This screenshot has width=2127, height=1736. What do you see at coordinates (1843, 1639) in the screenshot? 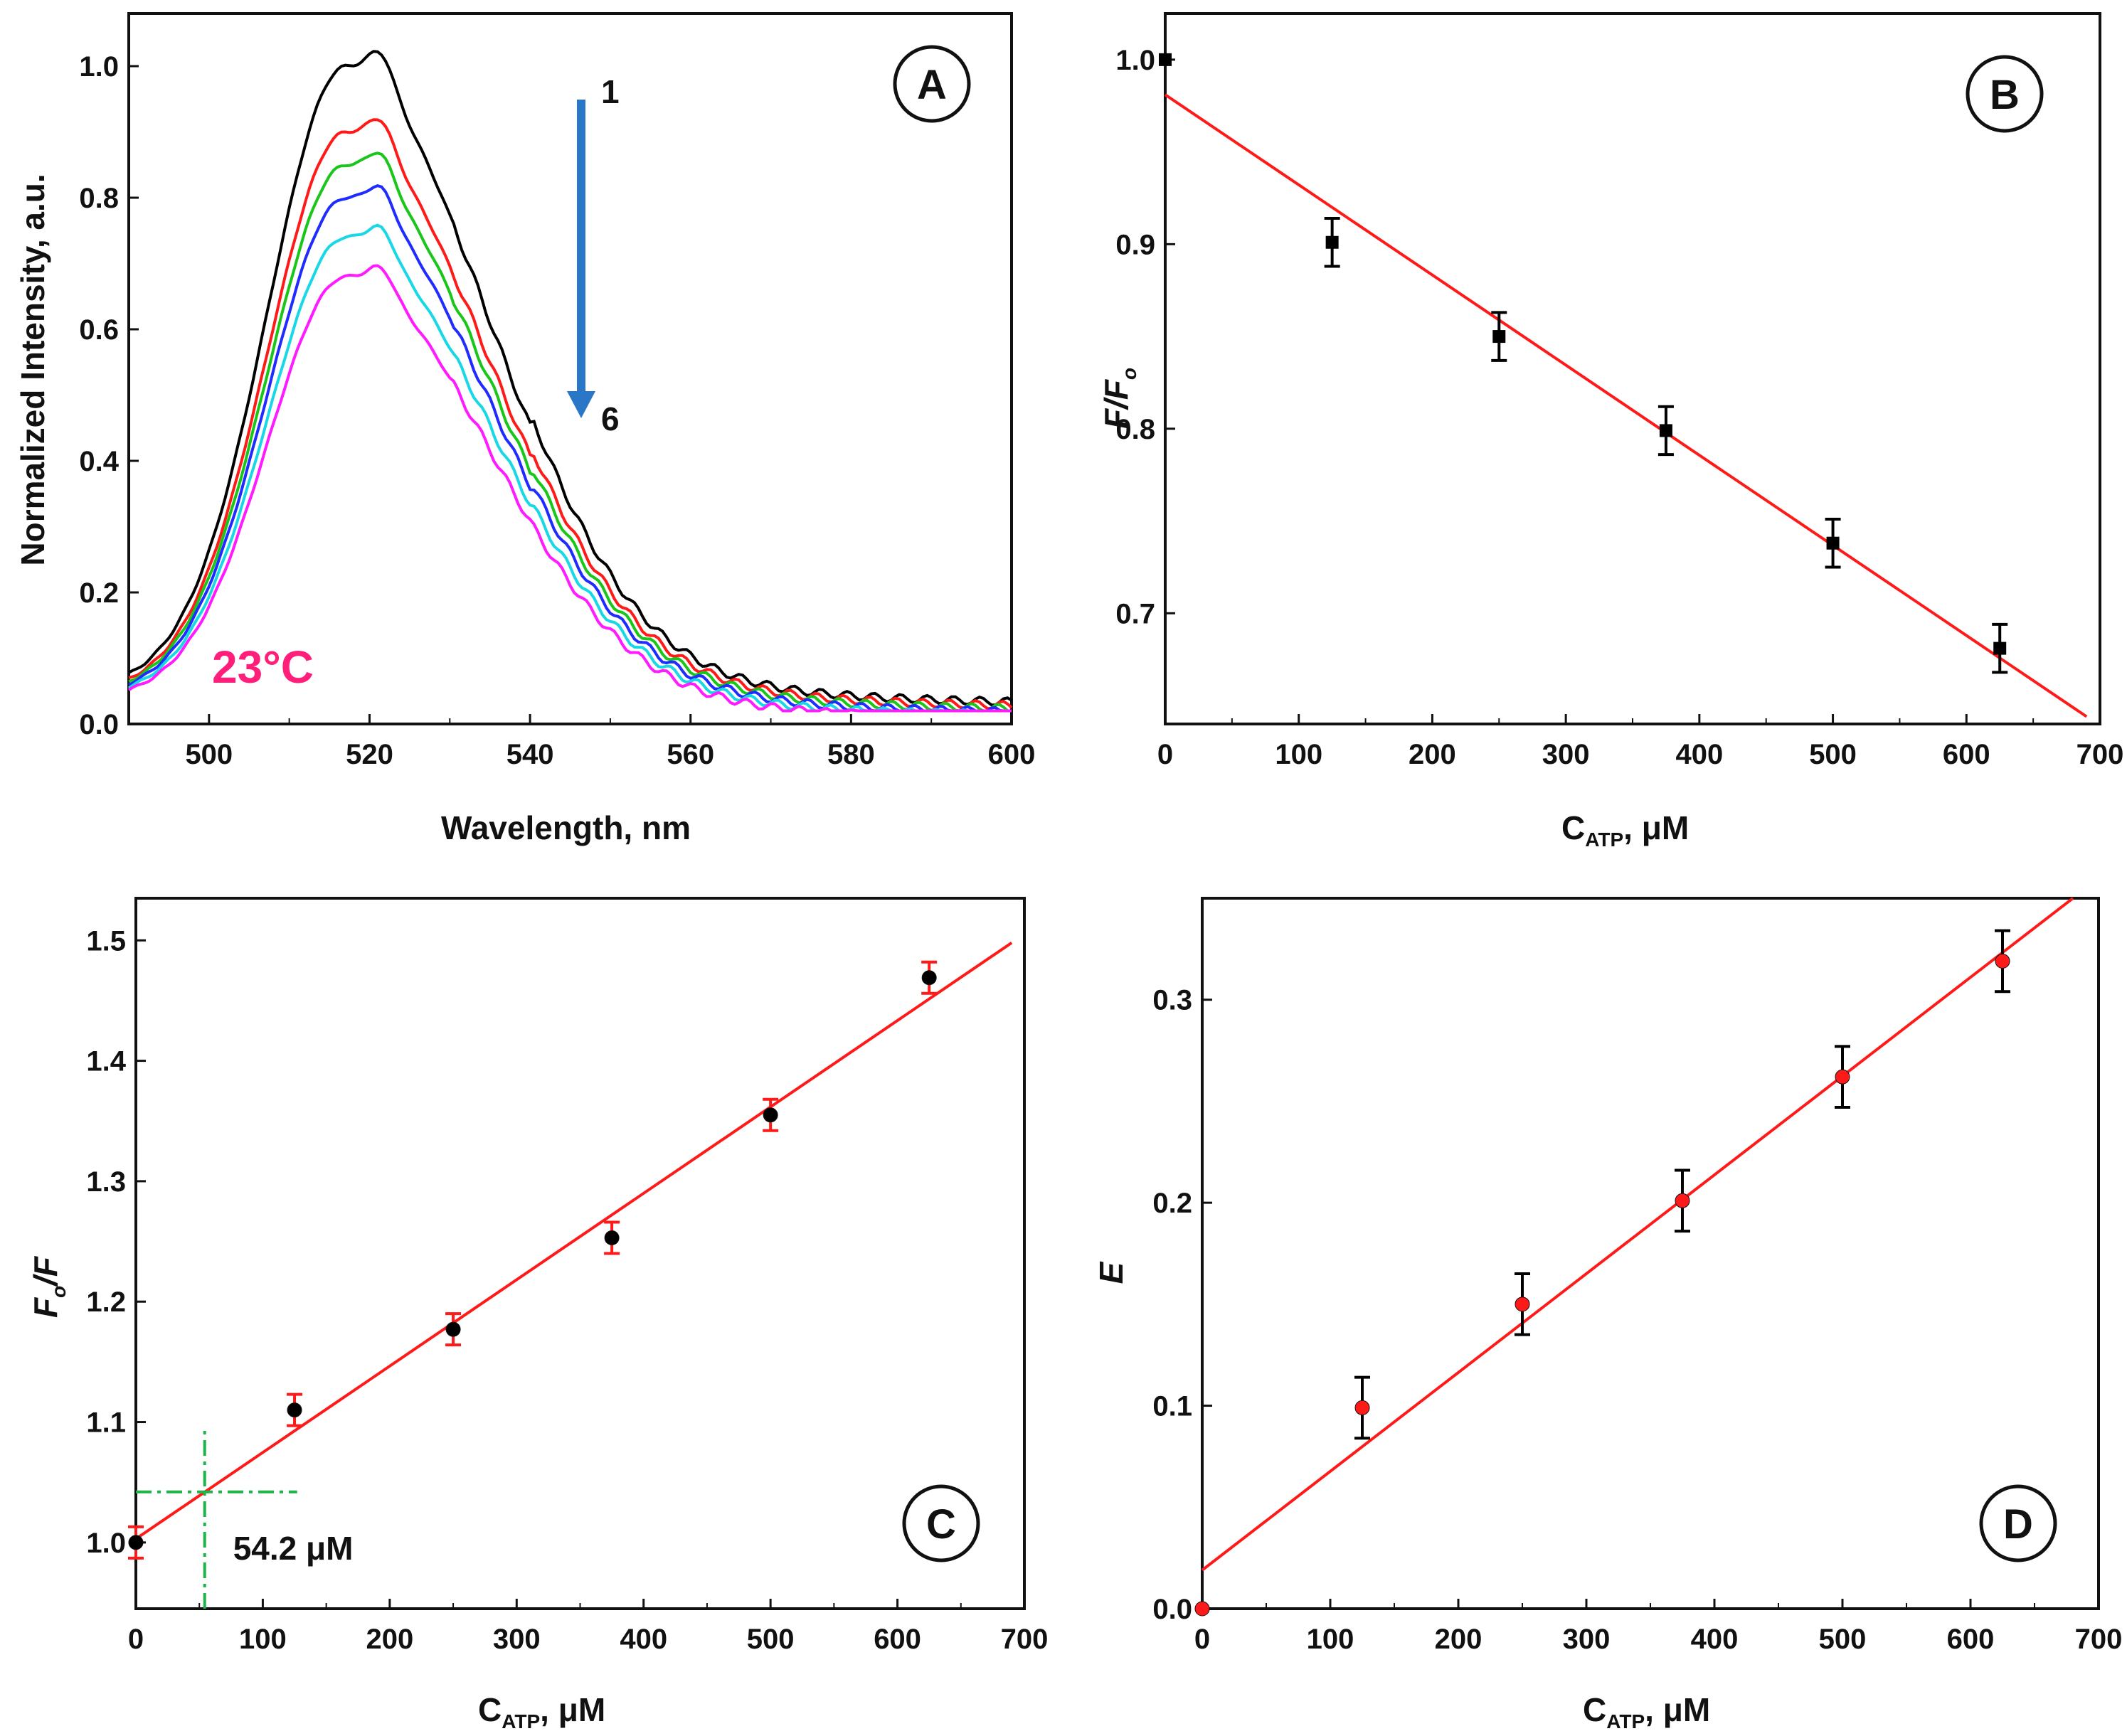
I see `panel-d-x-tick-label: 500` at bounding box center [1843, 1639].